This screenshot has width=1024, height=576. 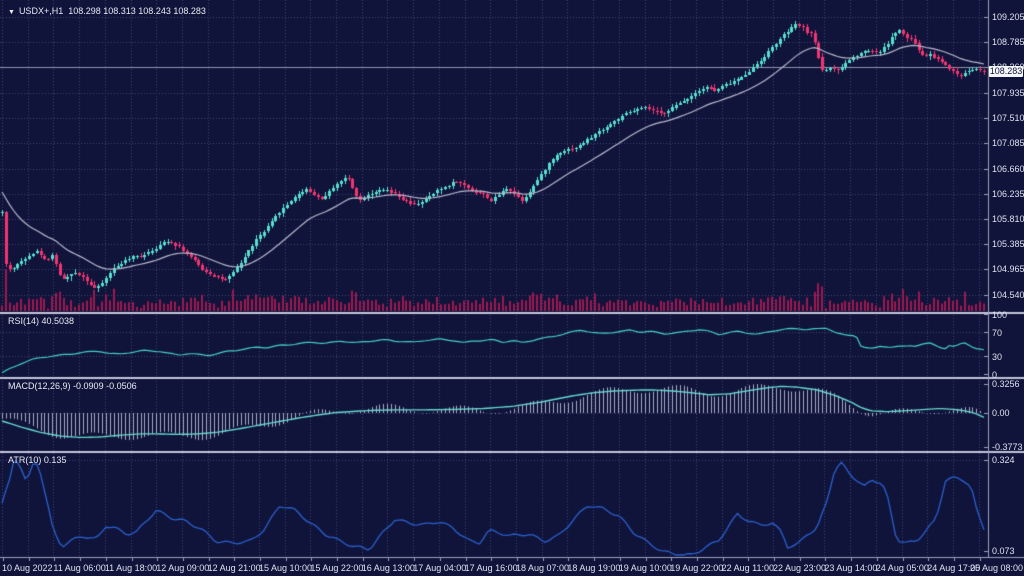 What do you see at coordinates (1008, 294) in the screenshot?
I see `price-axis-label: 104.540` at bounding box center [1008, 294].